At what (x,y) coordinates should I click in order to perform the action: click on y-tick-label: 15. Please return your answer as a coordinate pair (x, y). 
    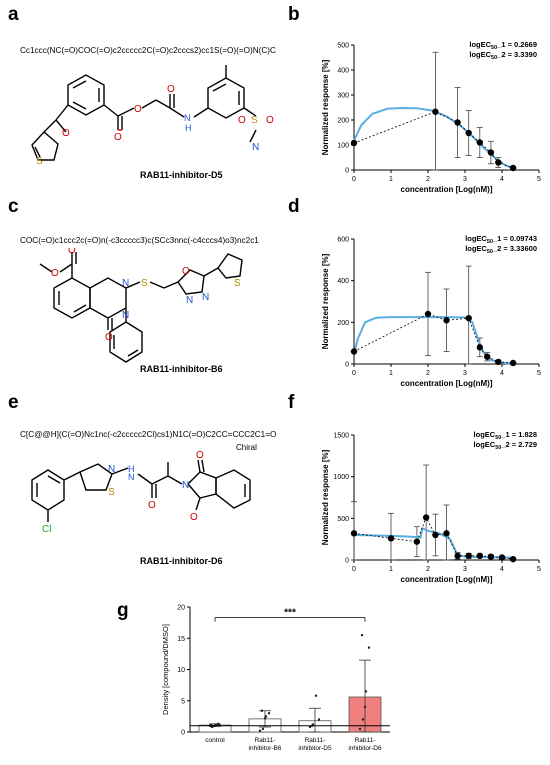
    Looking at the image, I should click on (181, 639).